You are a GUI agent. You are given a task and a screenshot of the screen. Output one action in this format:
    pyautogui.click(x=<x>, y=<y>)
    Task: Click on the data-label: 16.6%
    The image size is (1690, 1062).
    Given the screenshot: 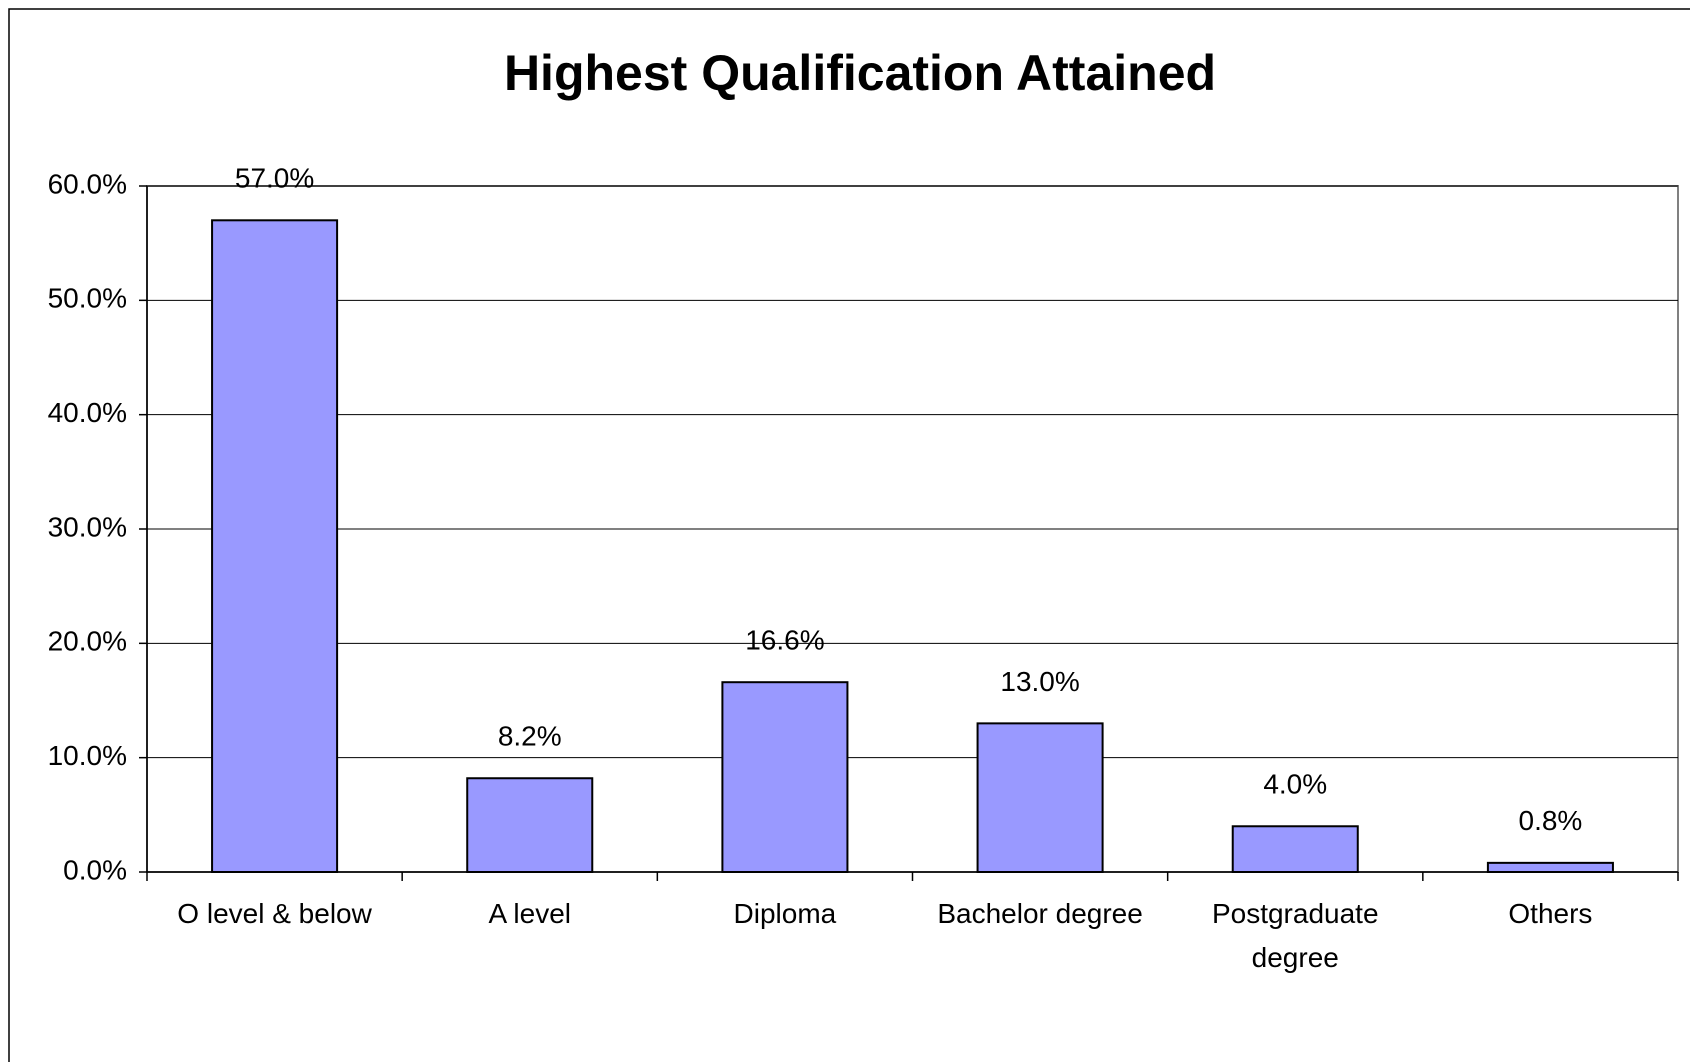 What is the action you would take?
    pyautogui.click(x=784, y=640)
    